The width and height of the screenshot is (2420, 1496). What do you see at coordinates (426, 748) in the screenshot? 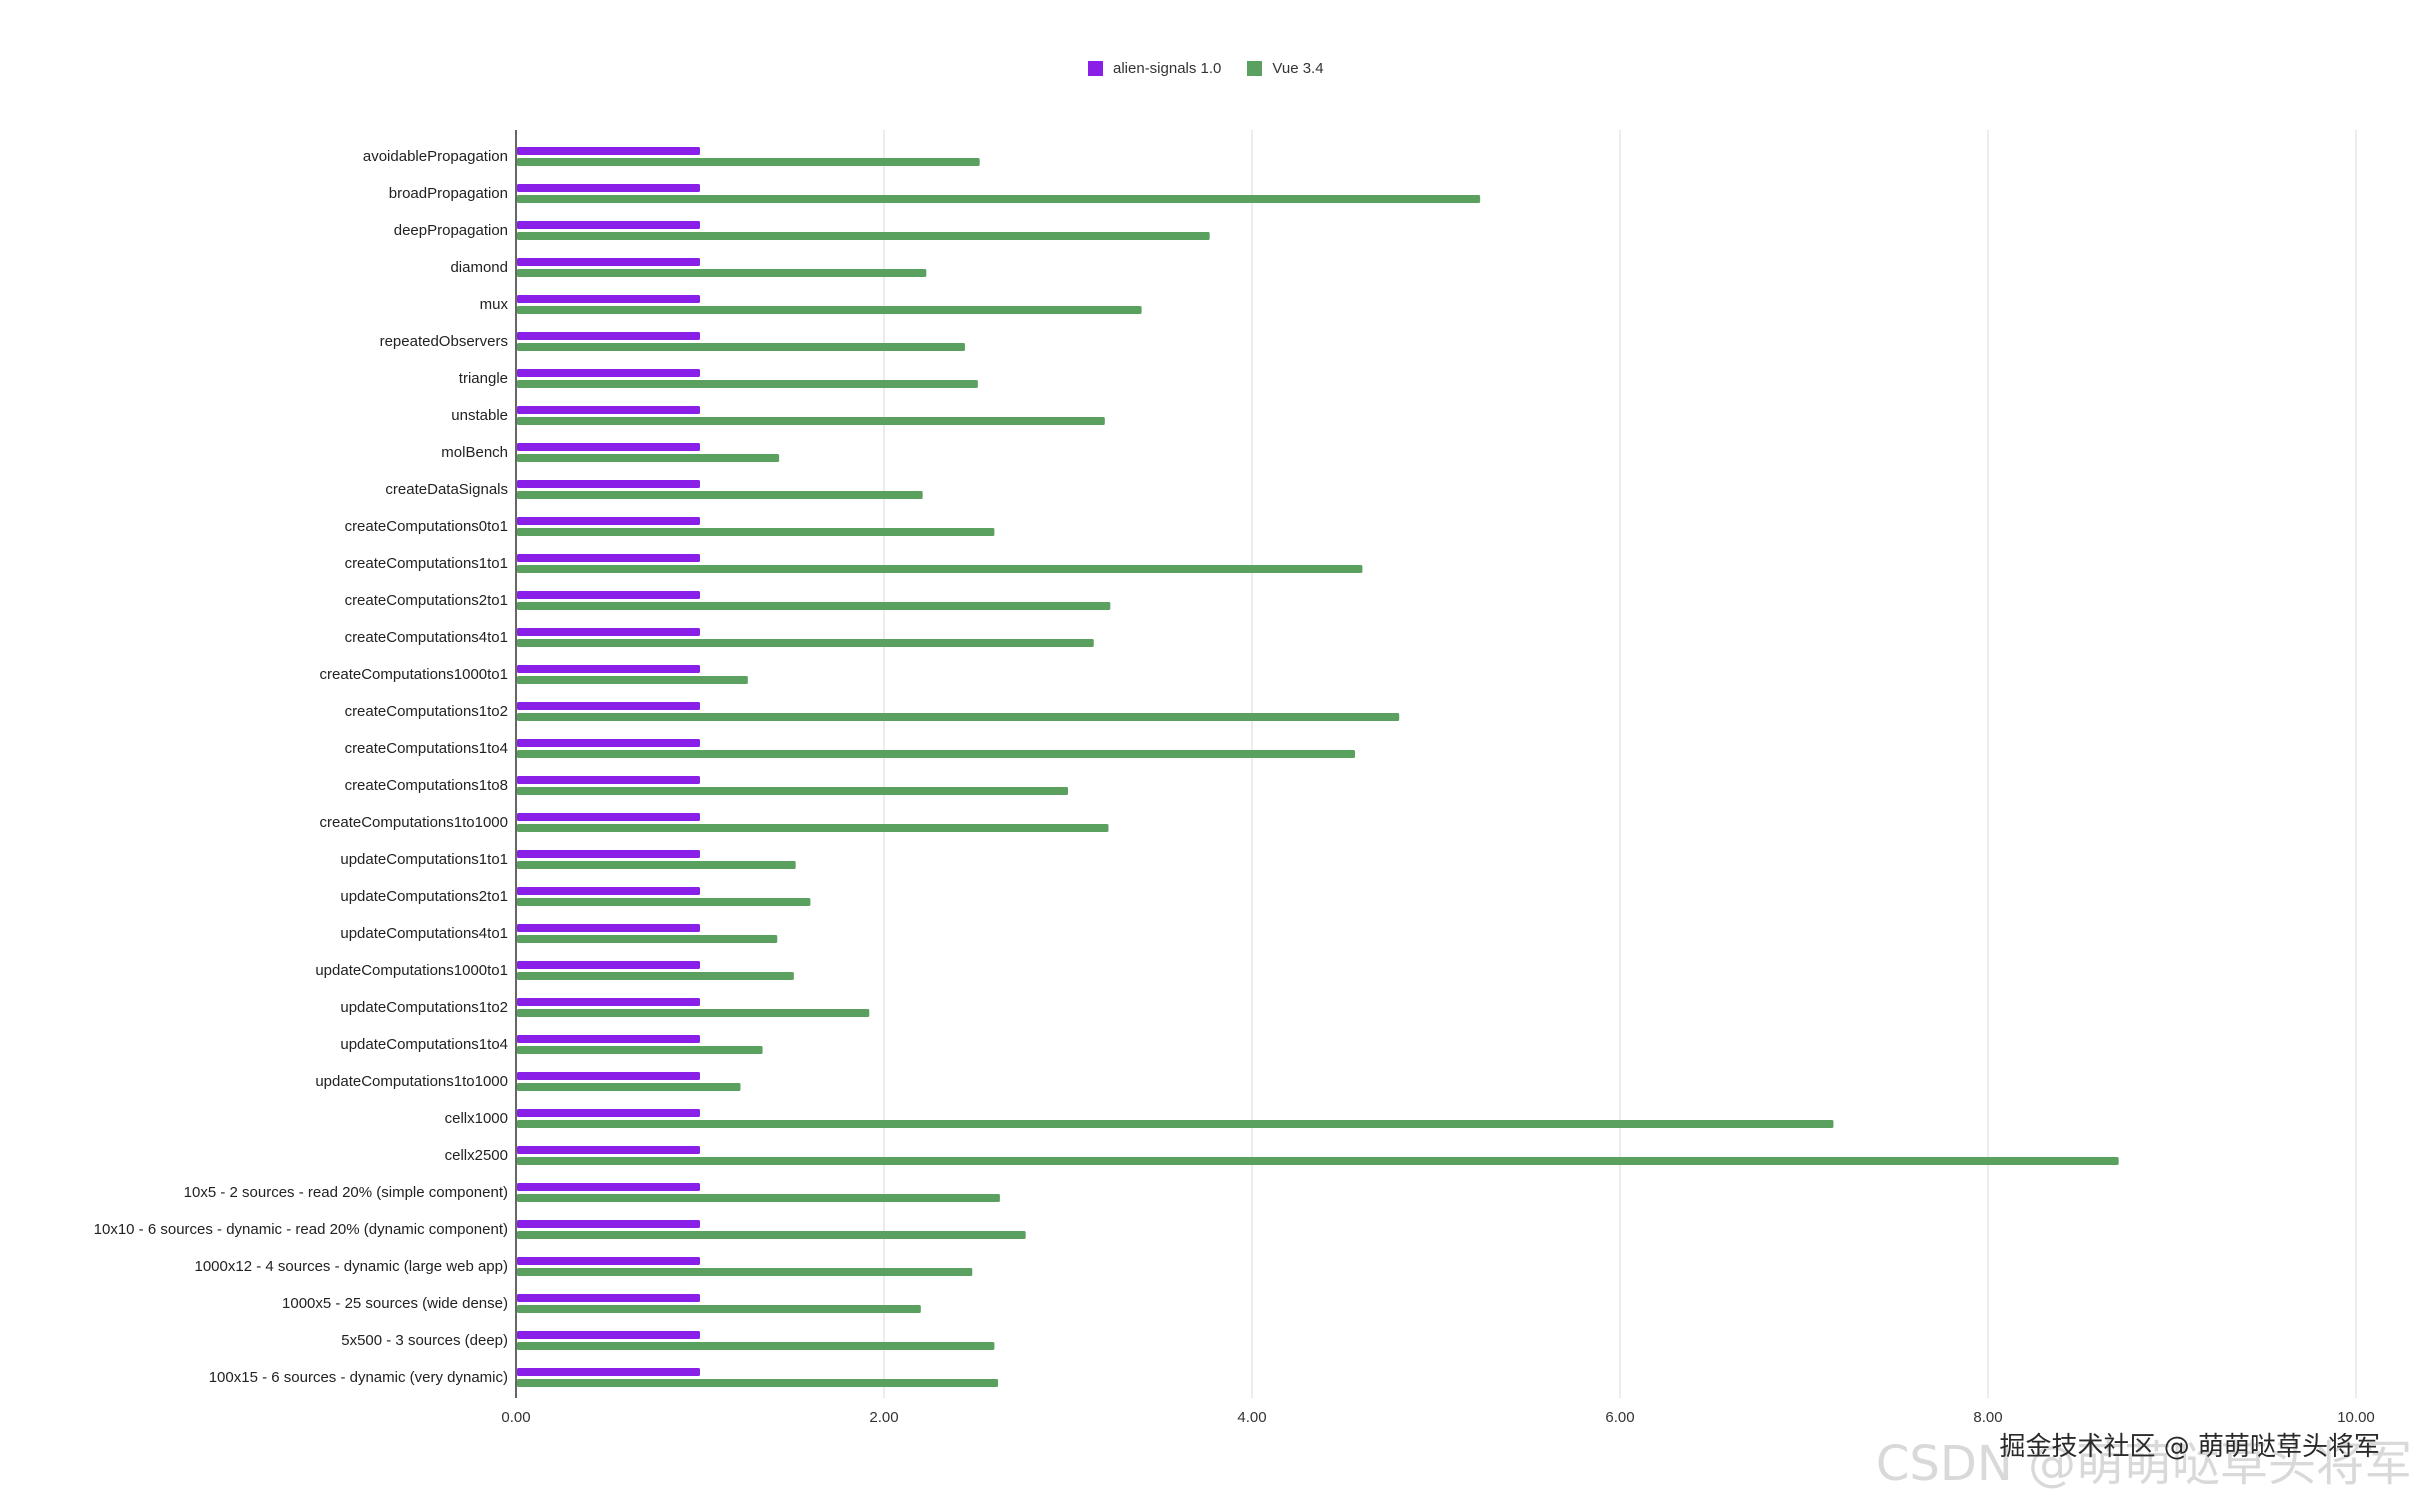
I see `category-label: createComputations1to4` at bounding box center [426, 748].